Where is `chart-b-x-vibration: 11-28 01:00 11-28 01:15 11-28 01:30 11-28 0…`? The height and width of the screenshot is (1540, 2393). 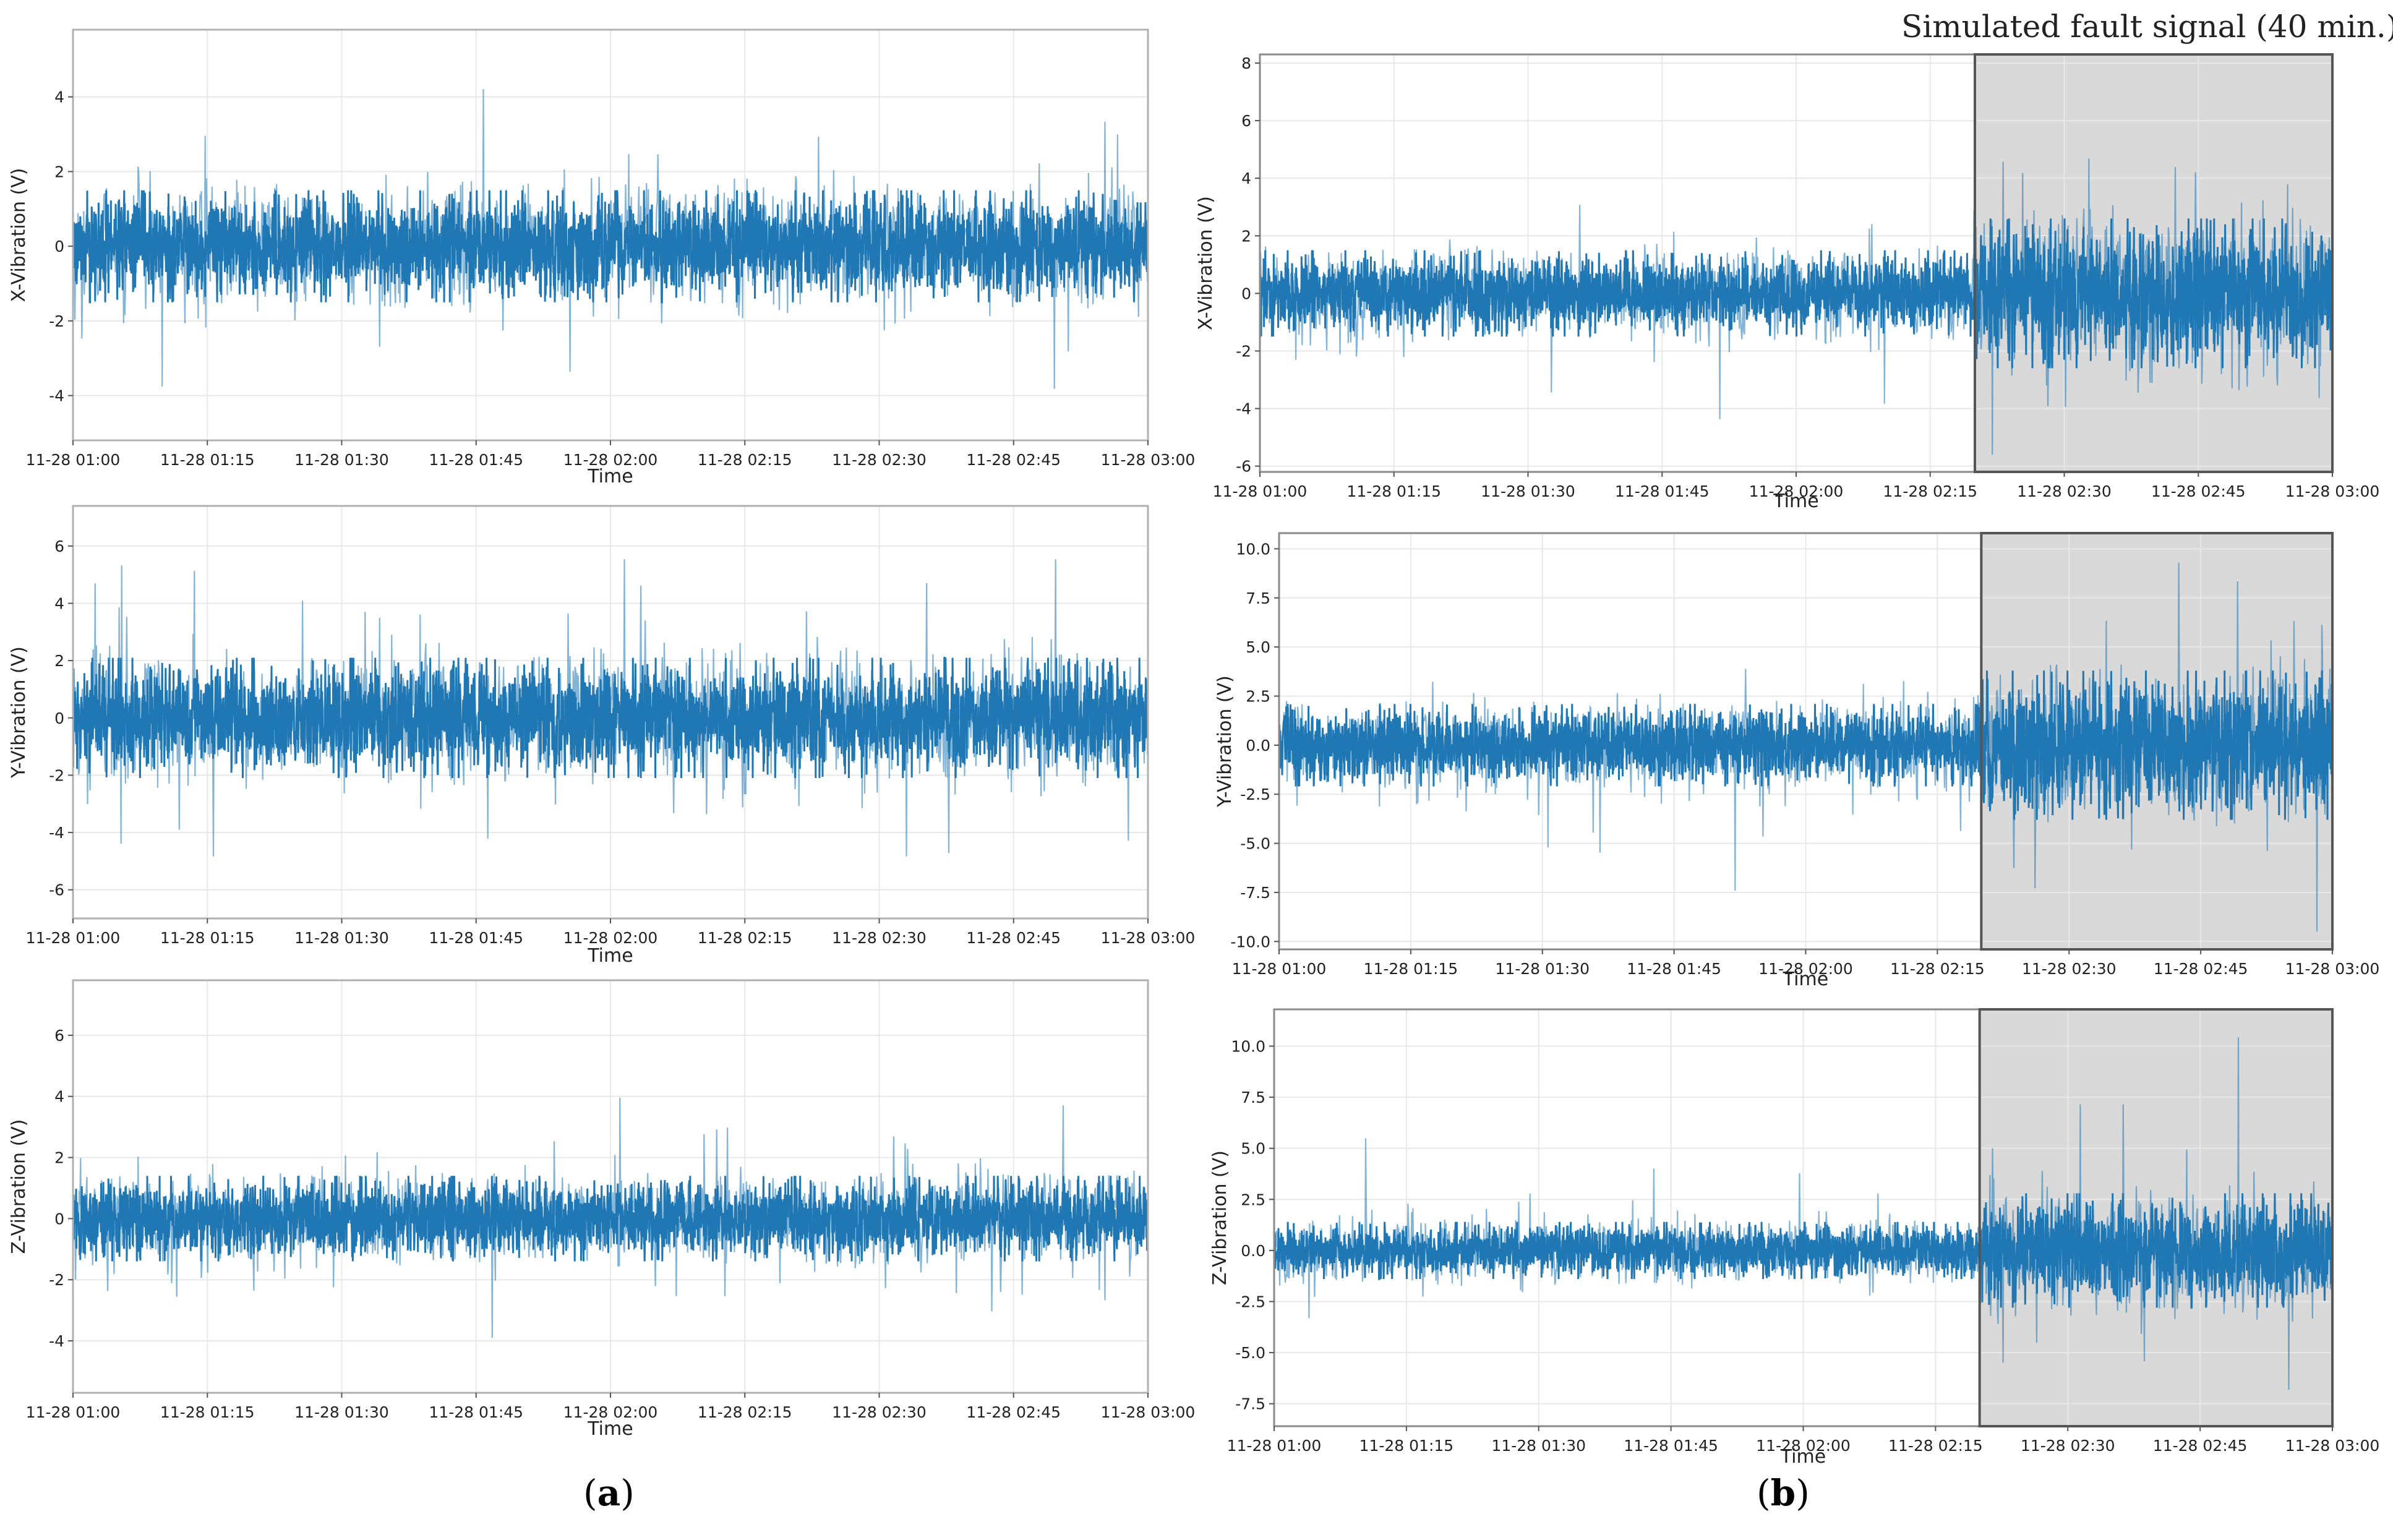 chart-b-x-vibration: 11-28 01:00 11-28 01:15 11-28 01:30 11-28 0… is located at coordinates (1788, 282).